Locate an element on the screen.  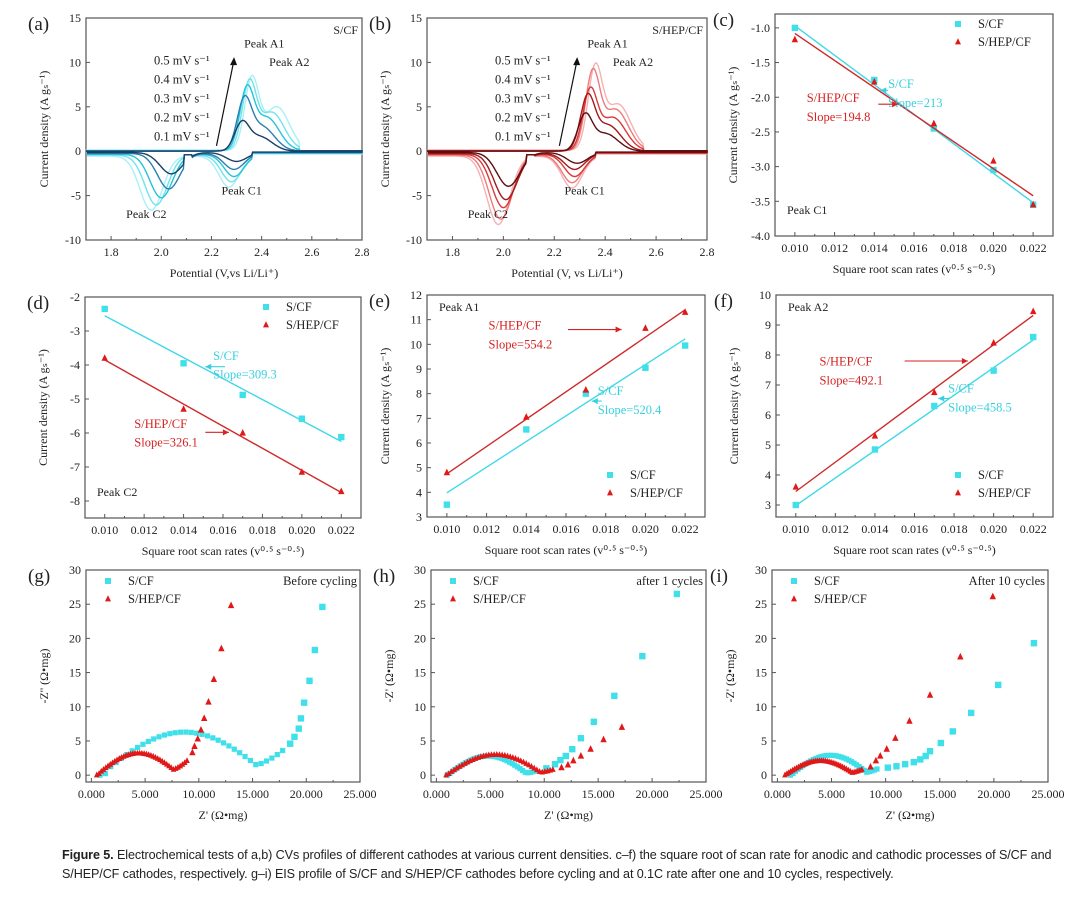
x-tick-label: 10.000 is located at coordinates (198, 794).